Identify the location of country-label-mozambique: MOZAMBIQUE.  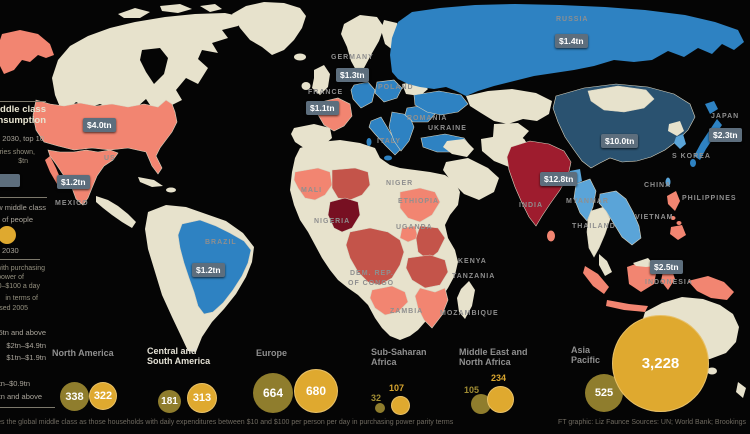
(469, 313).